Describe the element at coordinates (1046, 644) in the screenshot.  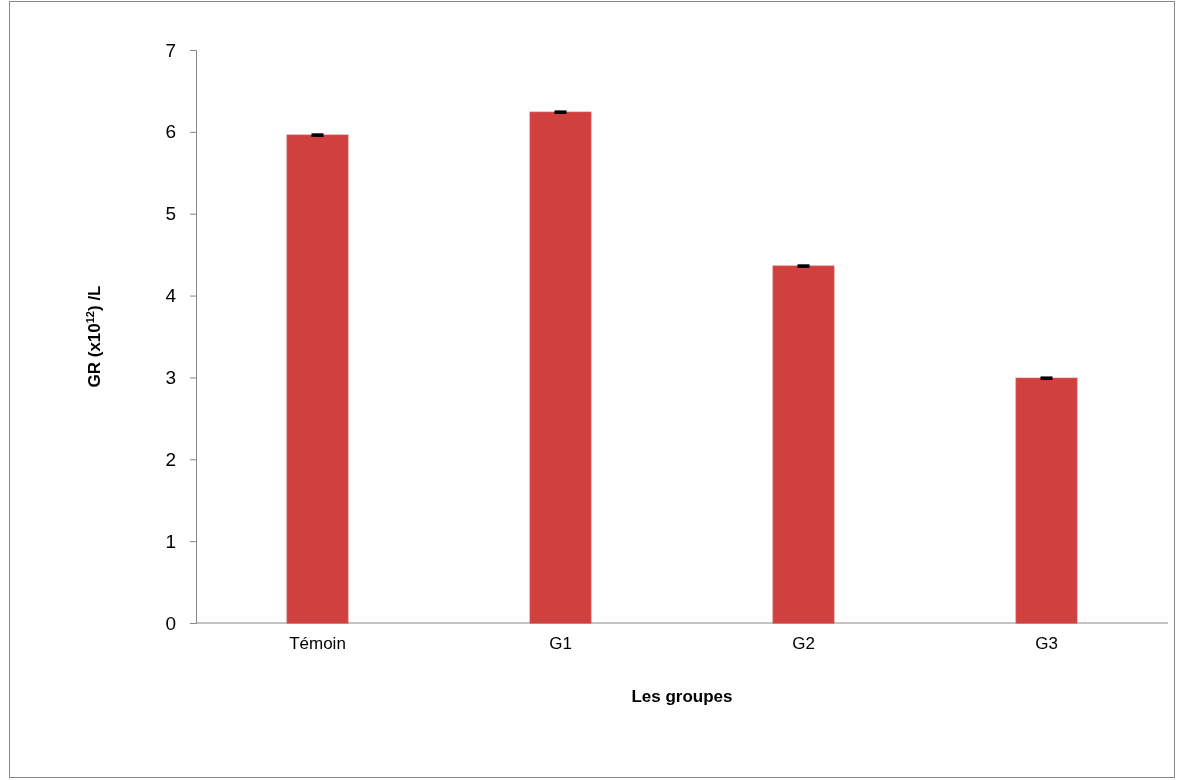
I see `x-tick-label: G3` at that location.